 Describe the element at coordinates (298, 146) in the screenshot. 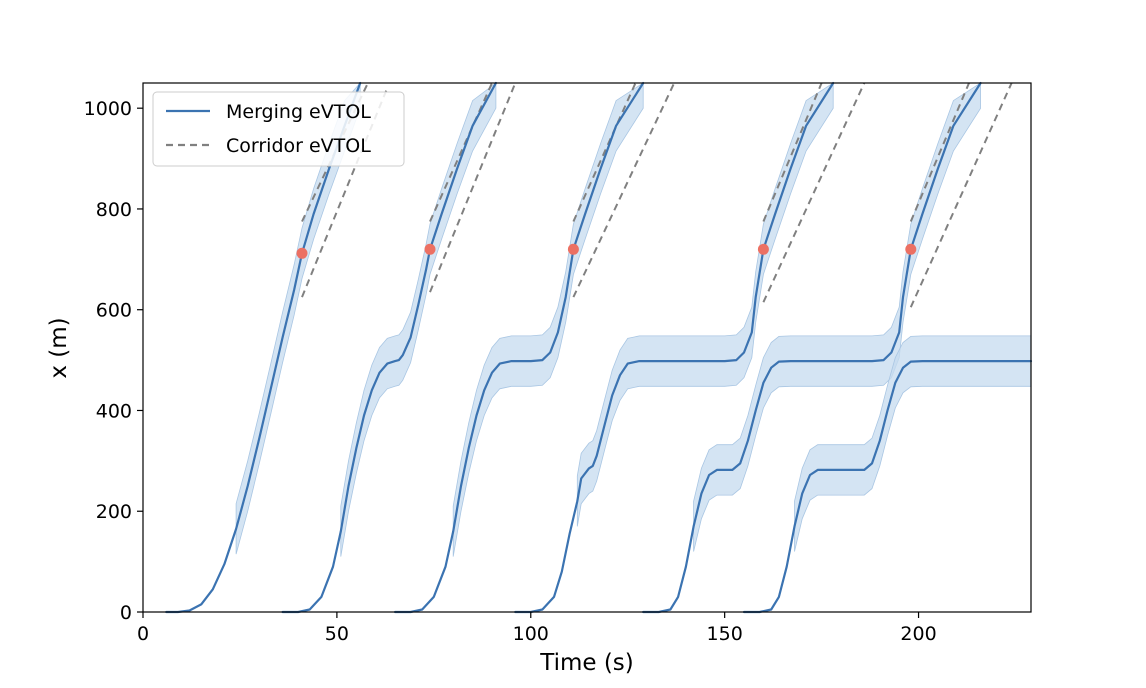

I see `legend-label-corridor: Corridor eVTOL` at that location.